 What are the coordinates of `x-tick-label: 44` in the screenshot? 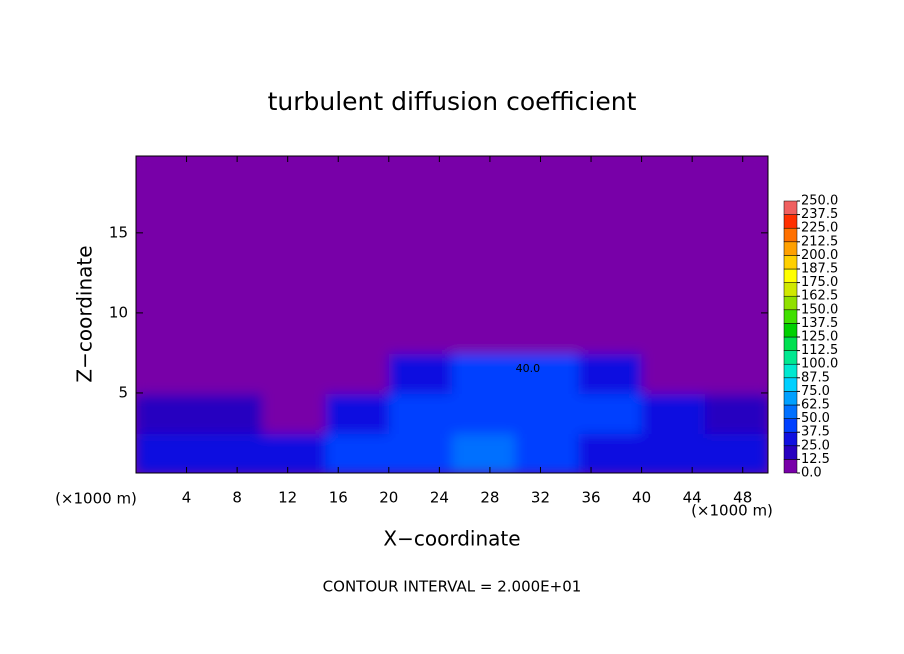 It's located at (692, 498).